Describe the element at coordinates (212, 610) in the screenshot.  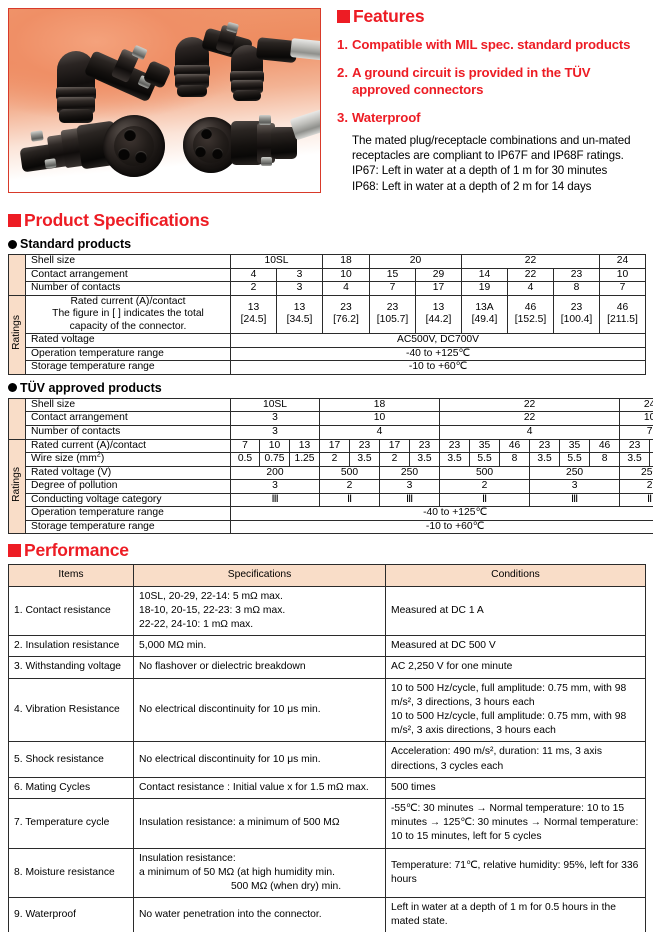
I see `perf-spec-line: 18-10, 20-15, 22-23: 3 mΩ max.` at that location.